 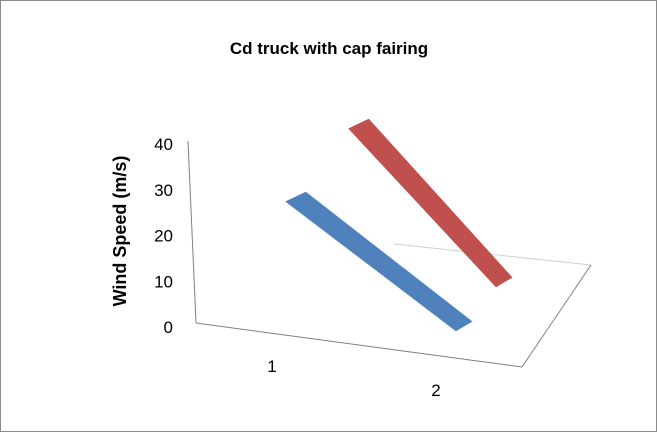 I want to click on y-axis-line, so click(x=192, y=232).